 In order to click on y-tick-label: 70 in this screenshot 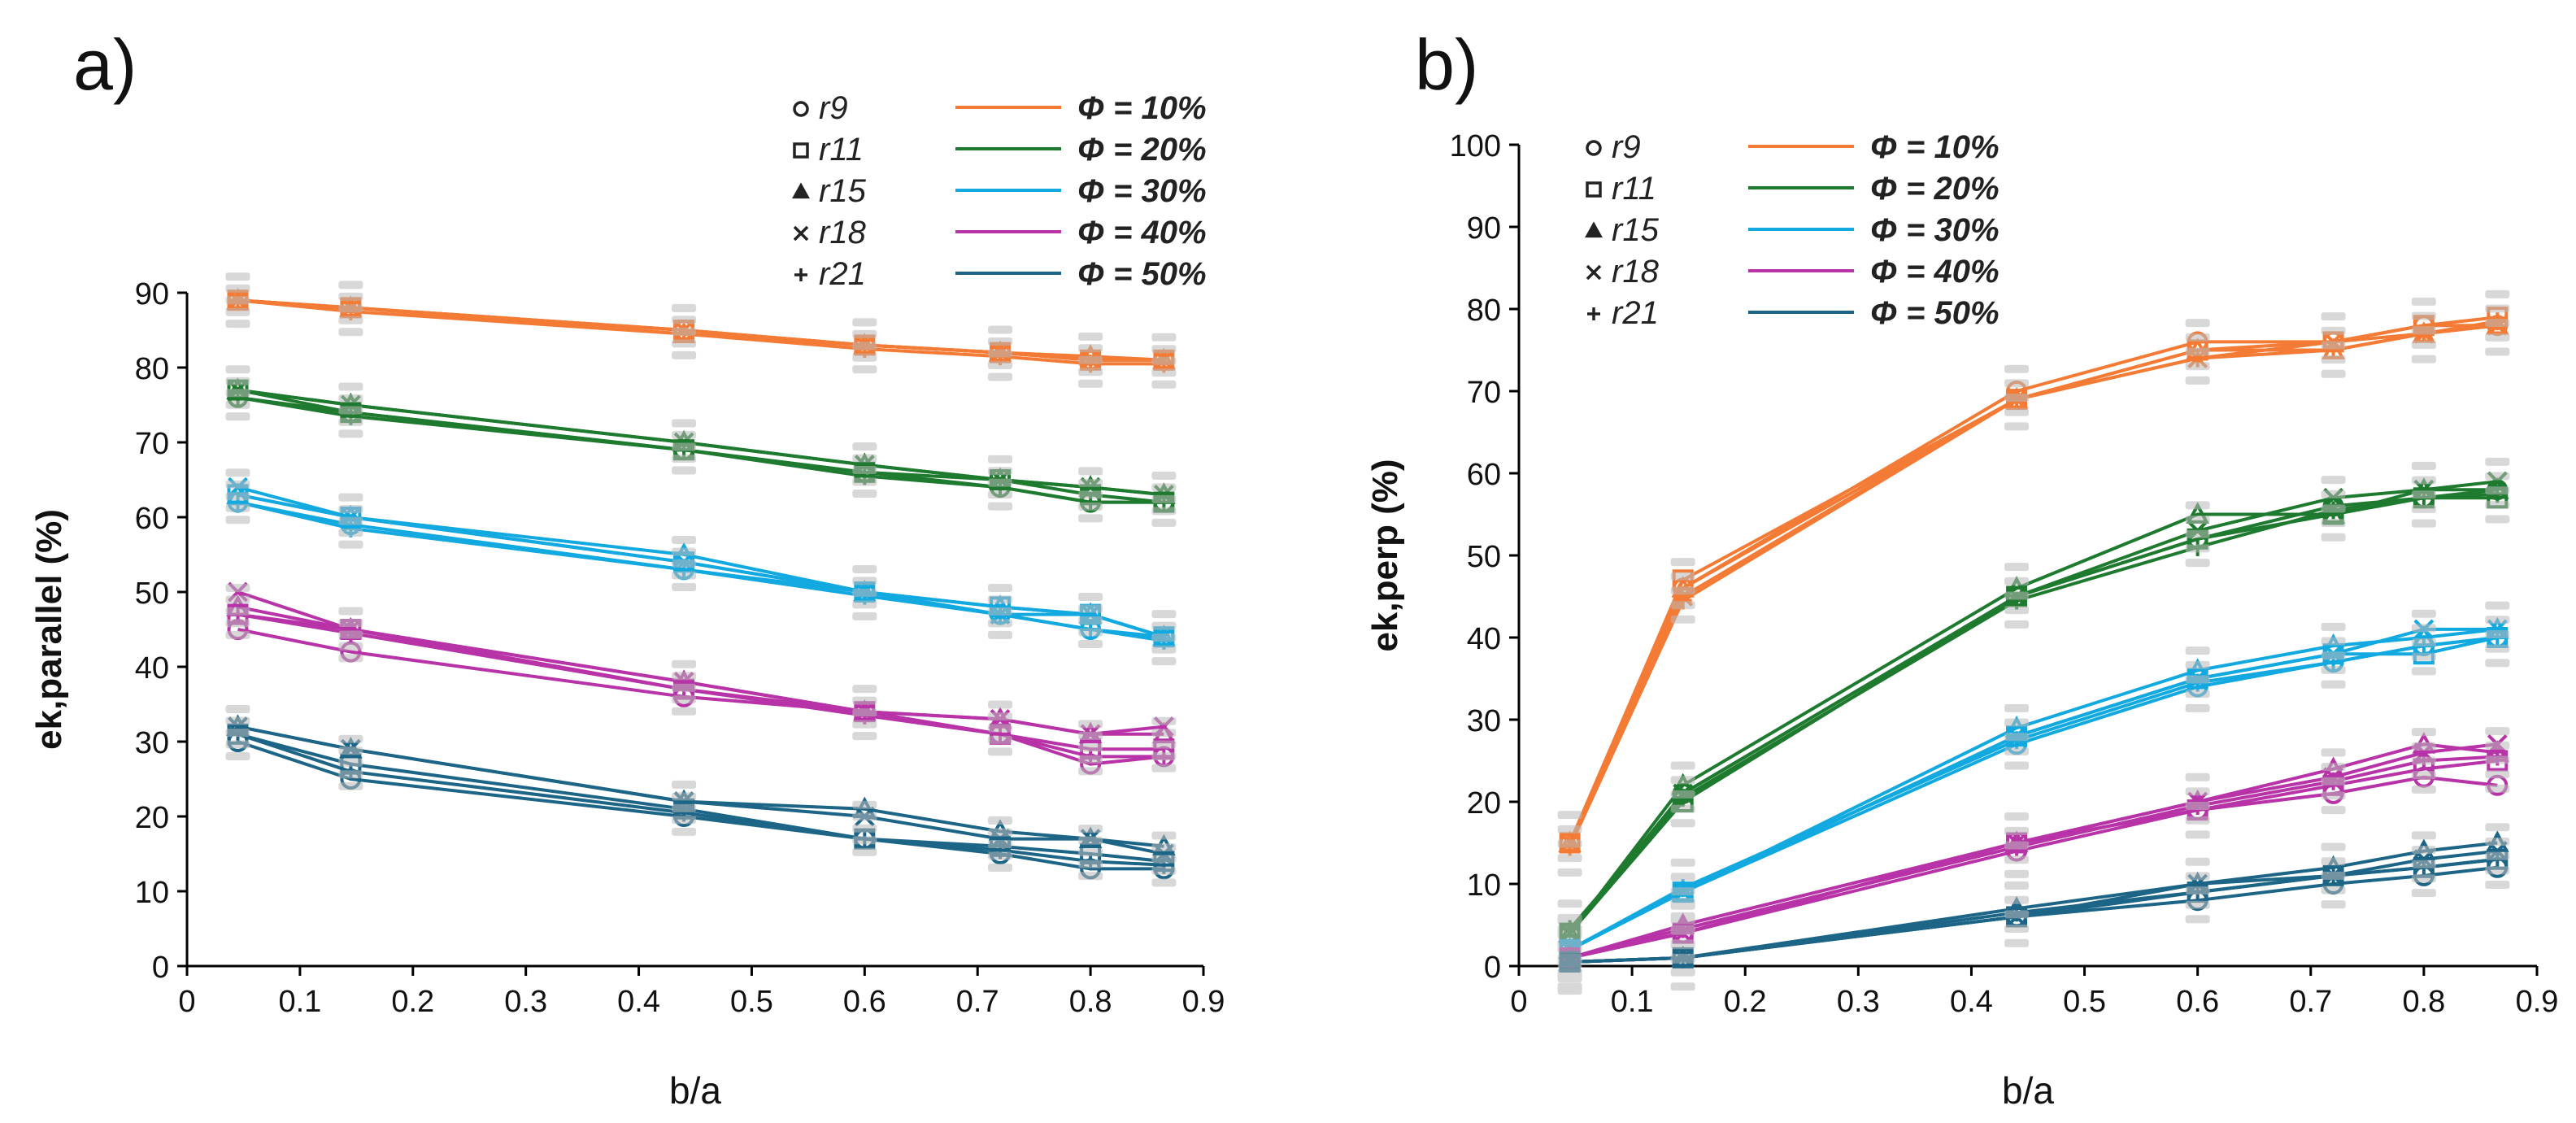, I will do `click(152, 444)`.